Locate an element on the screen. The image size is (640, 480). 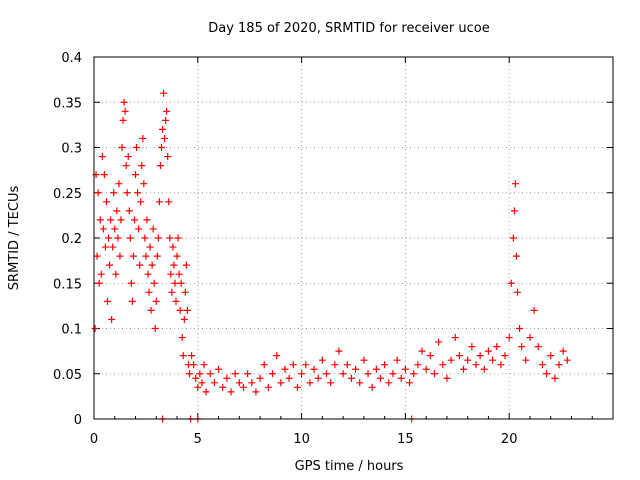
x-tick-label: 10 is located at coordinates (301, 439).